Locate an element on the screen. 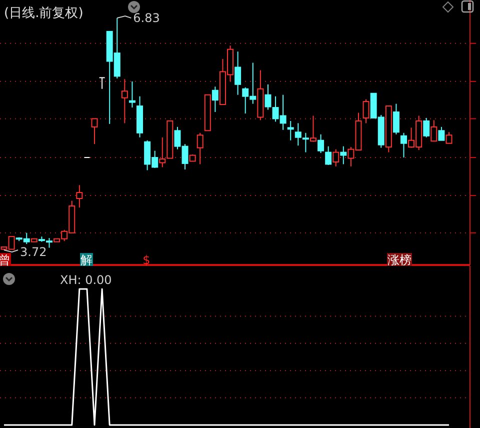 The height and width of the screenshot is (428, 480). annotation: 3.72 is located at coordinates (33, 252).